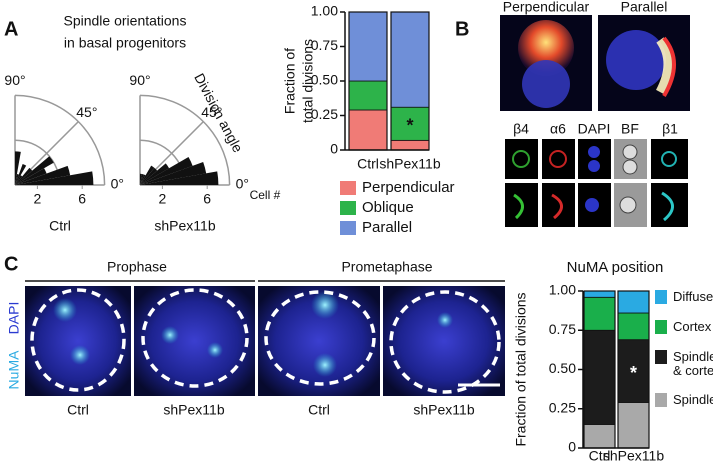 Image resolution: width=713 pixels, height=465 pixels. What do you see at coordinates (630, 129) in the screenshot?
I see `channel-label: BF` at bounding box center [630, 129].